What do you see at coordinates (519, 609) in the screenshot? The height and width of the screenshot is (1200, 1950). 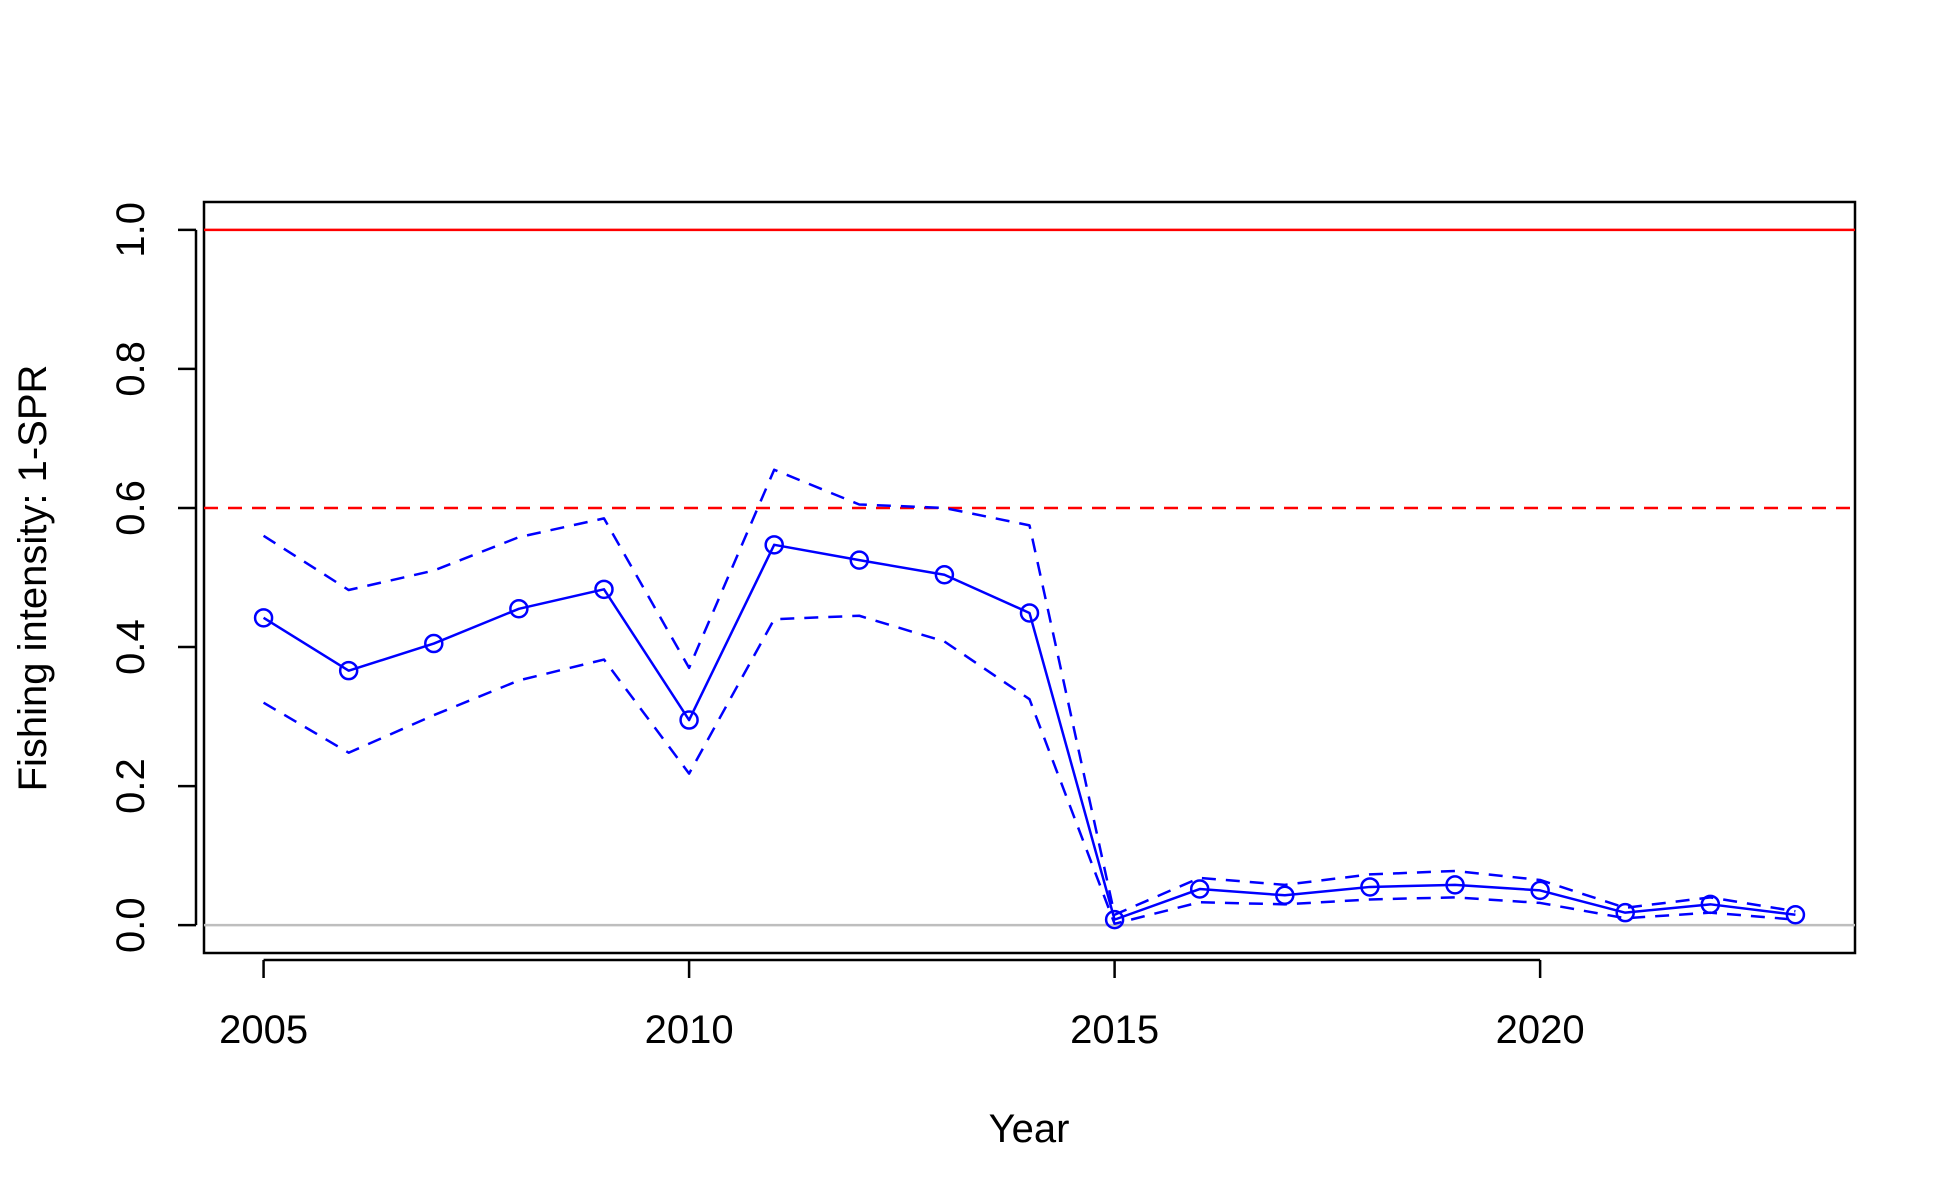 I see `data-point-2008` at bounding box center [519, 609].